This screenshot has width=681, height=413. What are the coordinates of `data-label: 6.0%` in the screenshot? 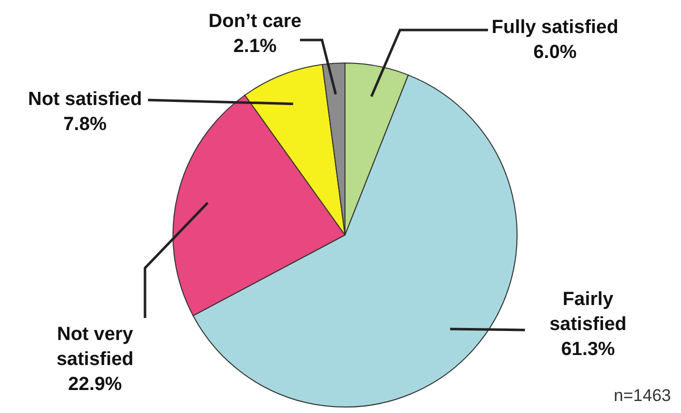 It's located at (555, 52).